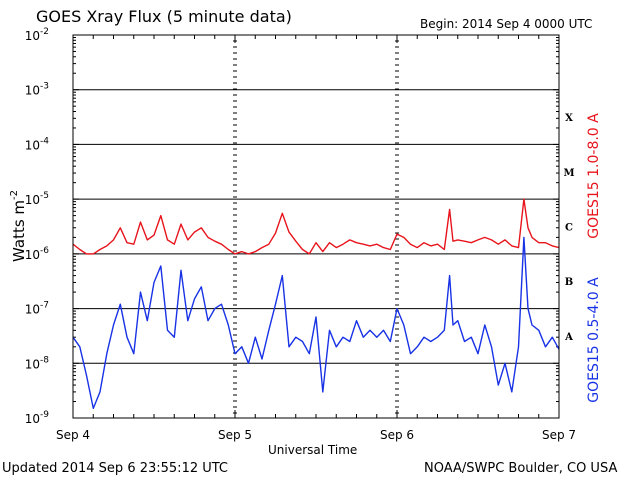 Image resolution: width=640 pixels, height=480 pixels. I want to click on x-axis-title: Universal Time, so click(313, 450).